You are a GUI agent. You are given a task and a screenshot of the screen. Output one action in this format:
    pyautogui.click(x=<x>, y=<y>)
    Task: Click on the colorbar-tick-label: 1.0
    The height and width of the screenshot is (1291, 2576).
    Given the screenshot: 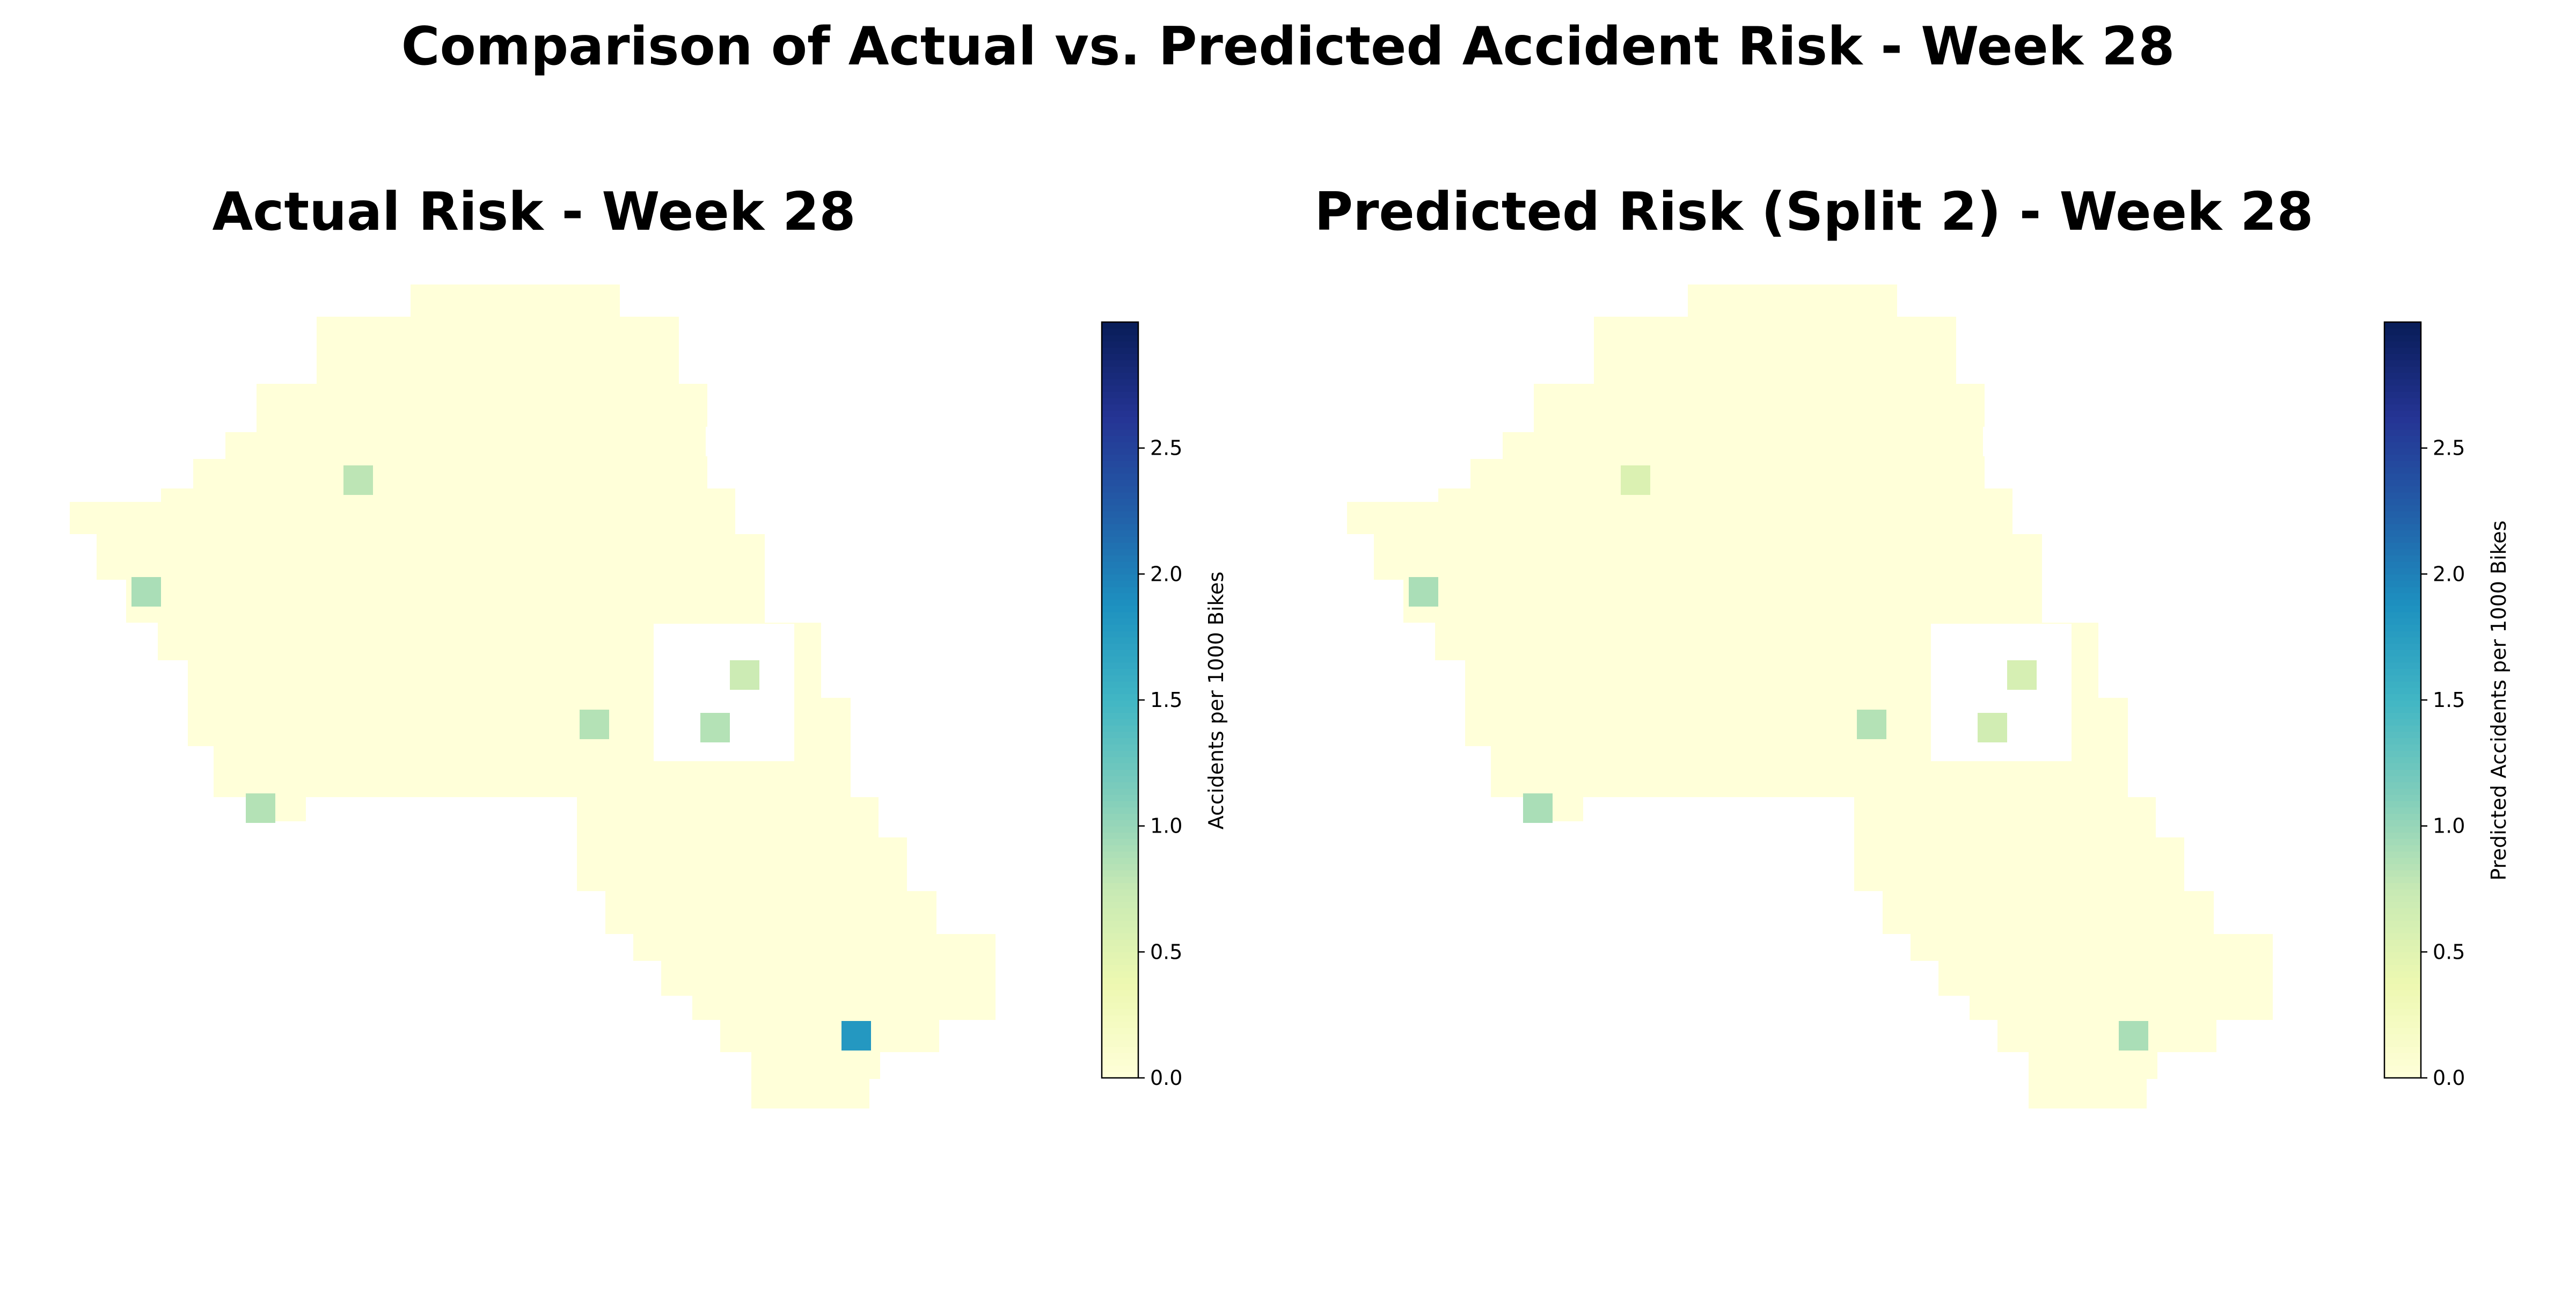 What is the action you would take?
    pyautogui.click(x=1166, y=826)
    